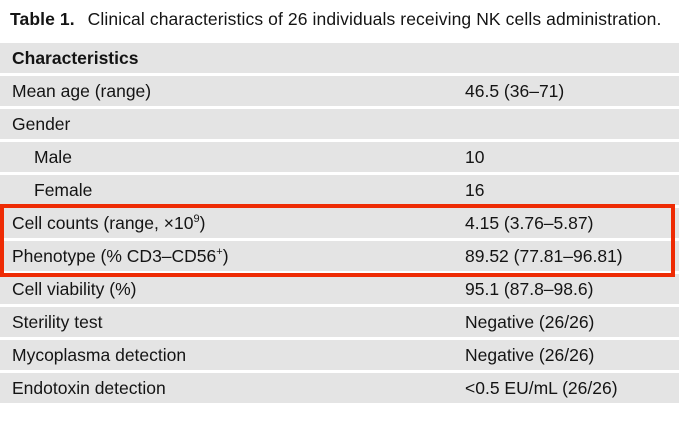 The image size is (679, 444). Describe the element at coordinates (339, 289) in the screenshot. I see `table-row-cell-viability: Cell viability (%) 95.1 (87.8–98.6)` at that location.